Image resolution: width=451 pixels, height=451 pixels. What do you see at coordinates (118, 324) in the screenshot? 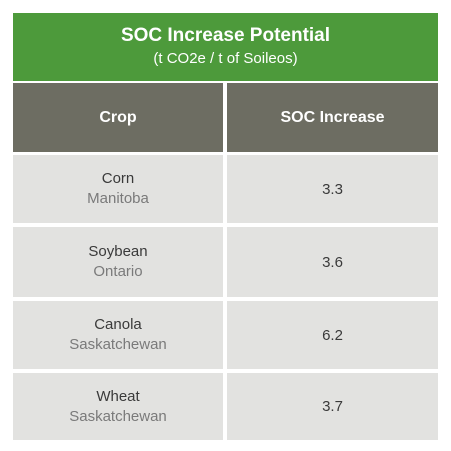
I see `crop-name: Canola` at bounding box center [118, 324].